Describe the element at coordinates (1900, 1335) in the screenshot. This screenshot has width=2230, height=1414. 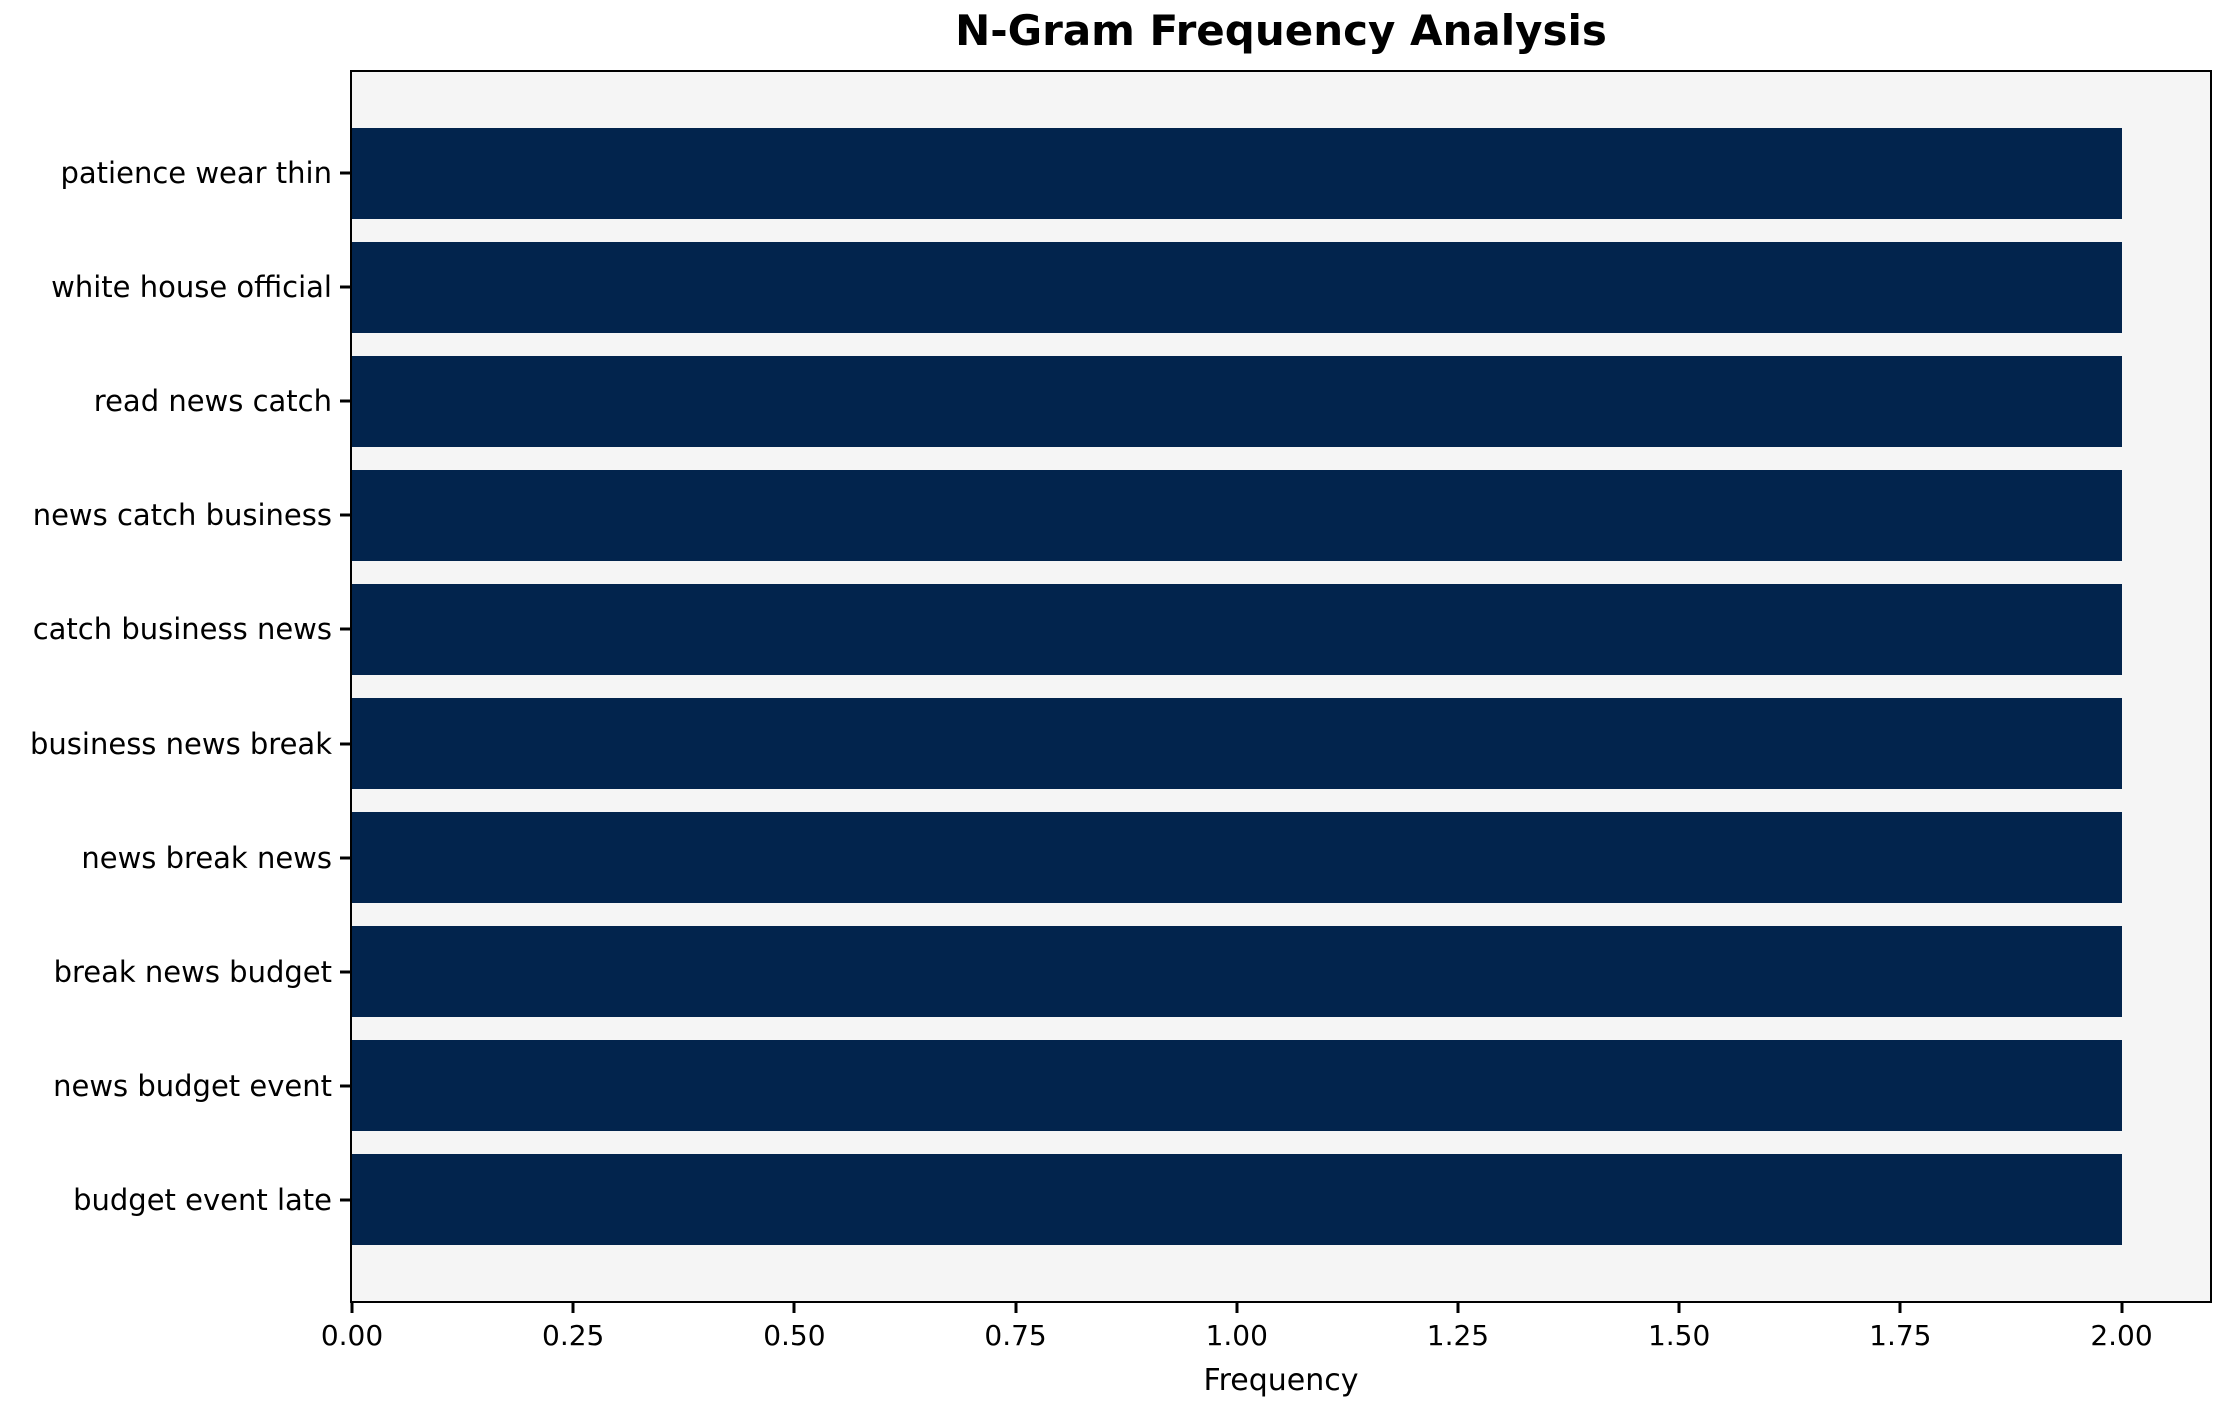
I see `x-tick-label: 1.75` at that location.